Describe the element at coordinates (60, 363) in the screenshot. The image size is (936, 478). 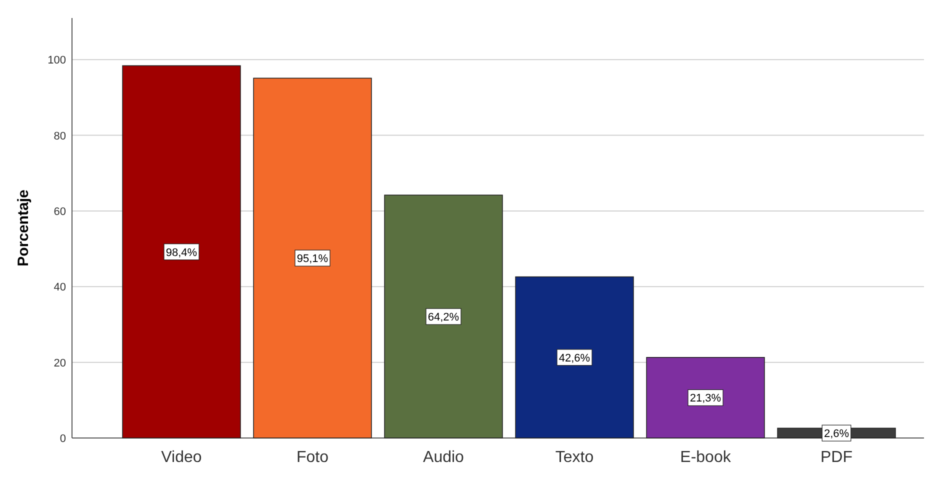
I see `y-tick-label: 20` at that location.